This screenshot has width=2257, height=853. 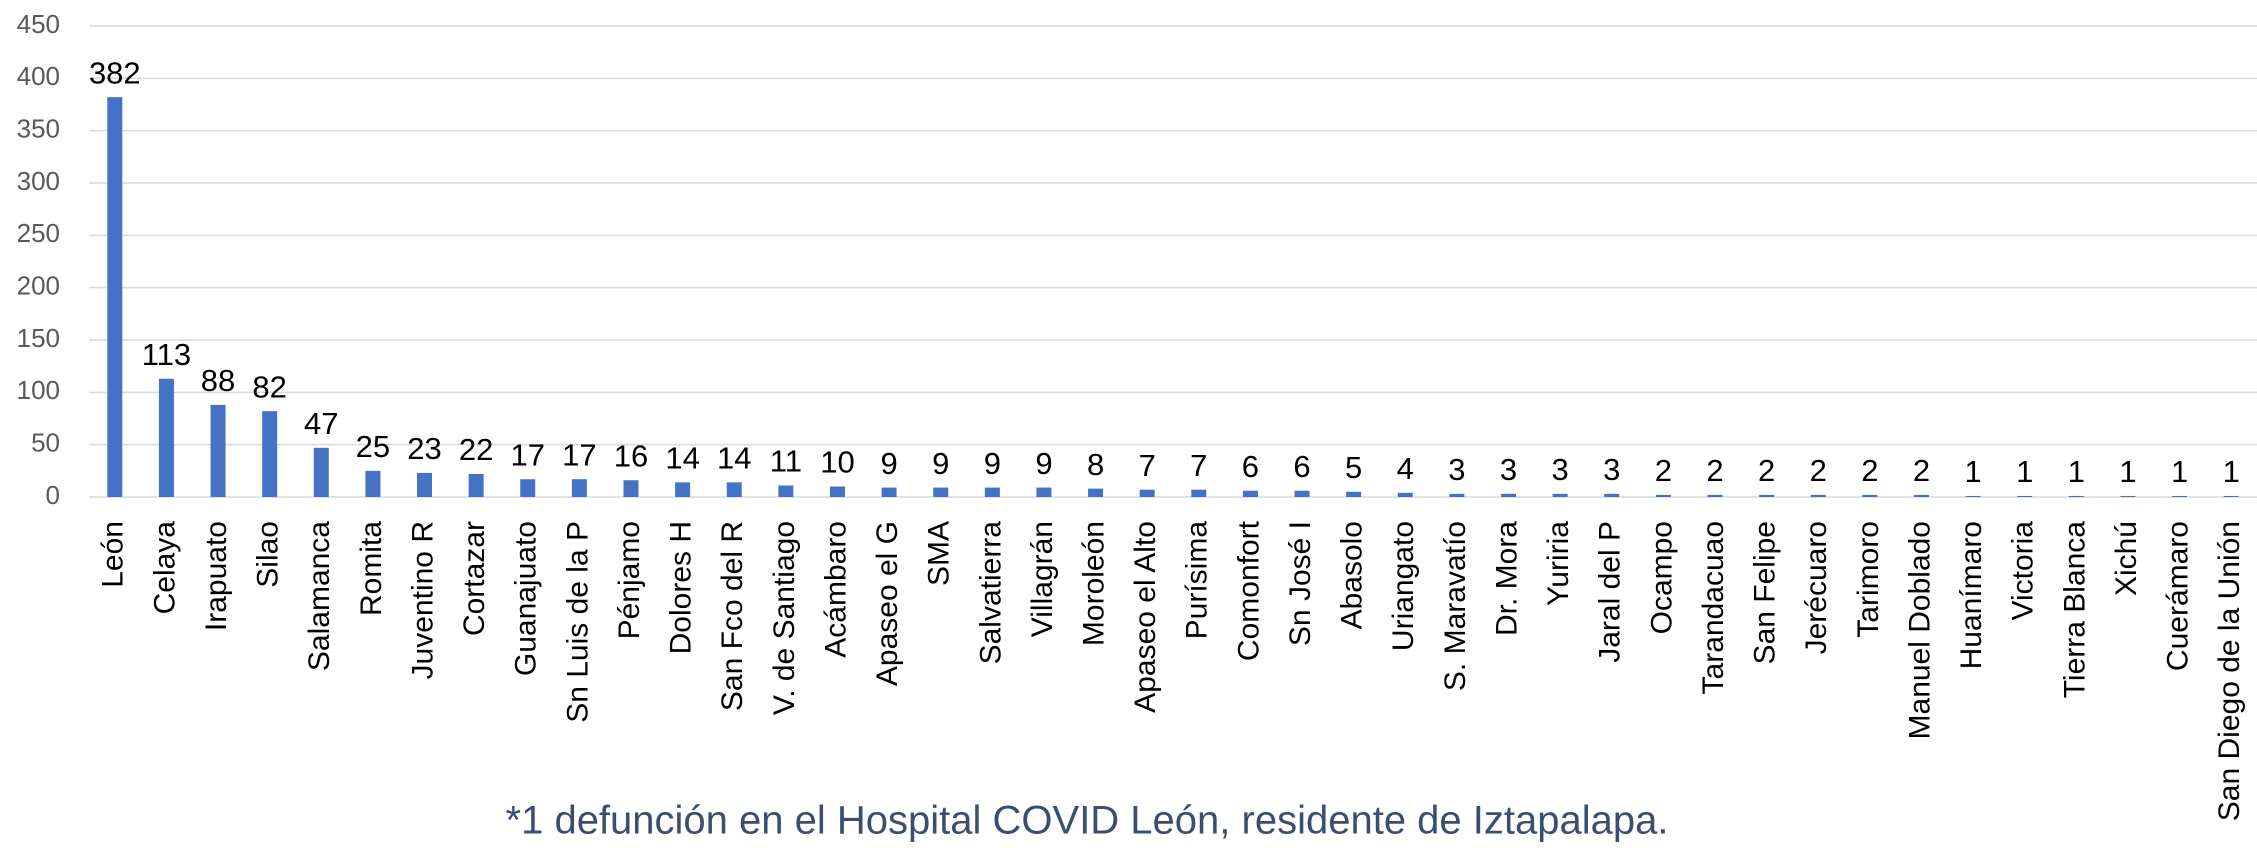 What do you see at coordinates (990, 593) in the screenshot?
I see `x-tick-label: Salvatierra` at bounding box center [990, 593].